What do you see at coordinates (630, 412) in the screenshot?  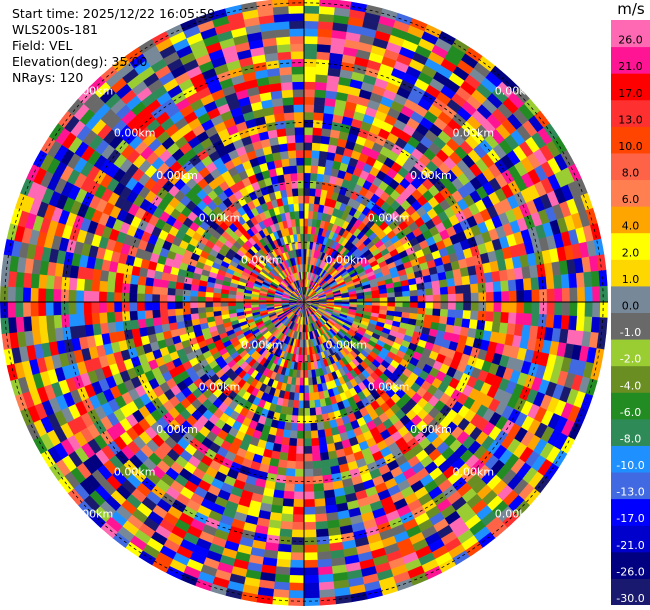 I see `colorbar-tick-label: -6.0` at bounding box center [630, 412].